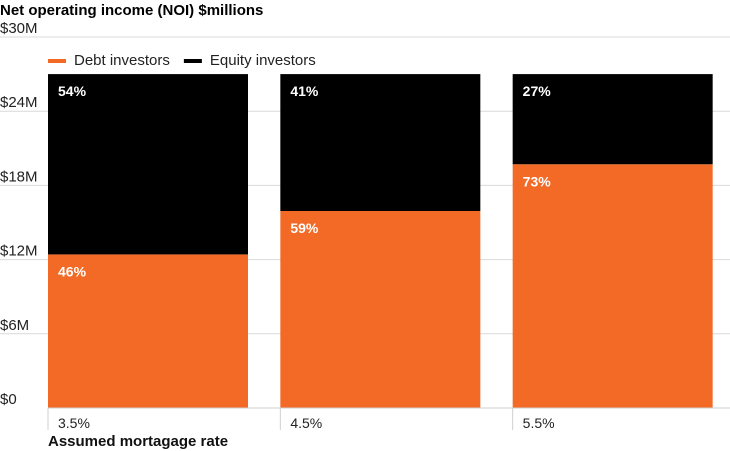 Image resolution: width=730 pixels, height=451 pixels. Describe the element at coordinates (263, 60) in the screenshot. I see `legend-label: Equity investors` at that location.